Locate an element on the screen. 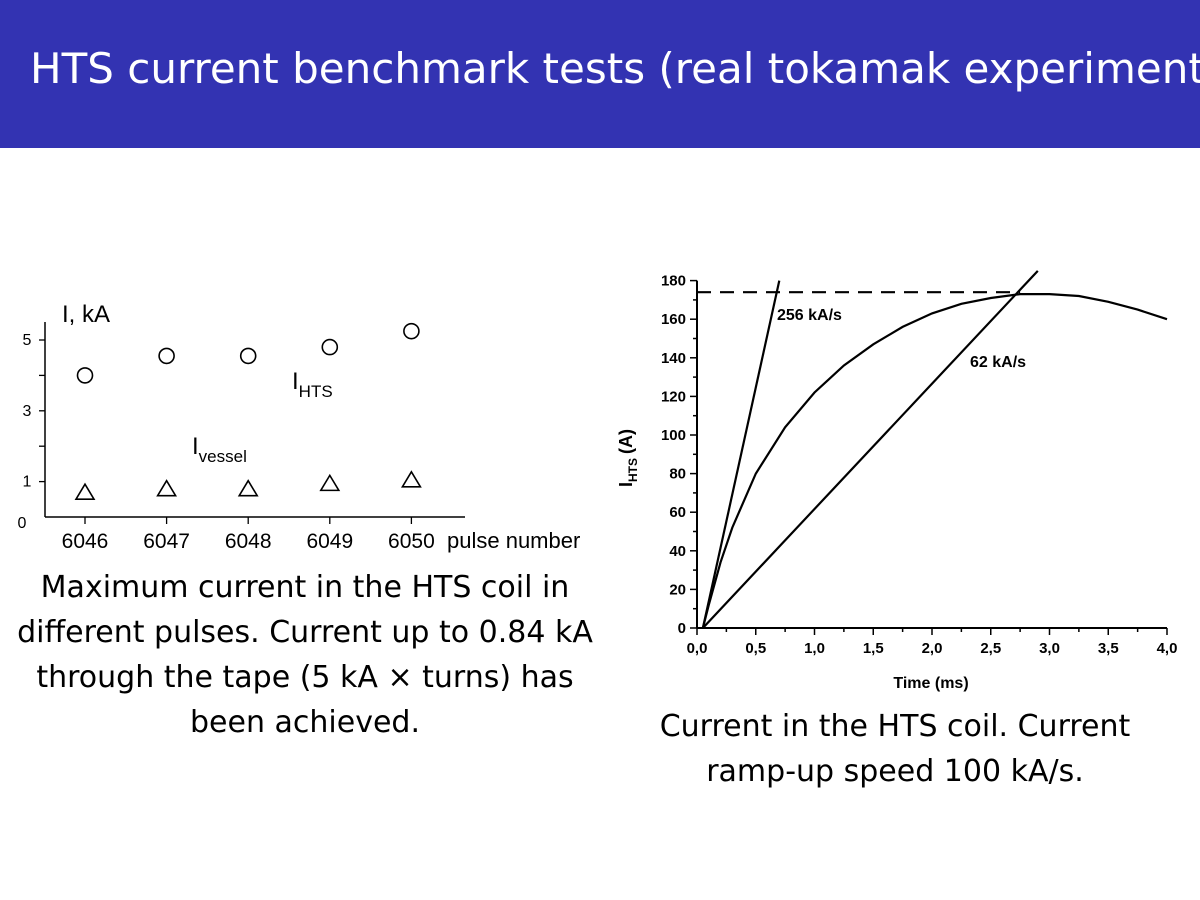 Image resolution: width=1200 pixels, height=900 pixels. left-x-tick-label: 6046 is located at coordinates (85, 541).